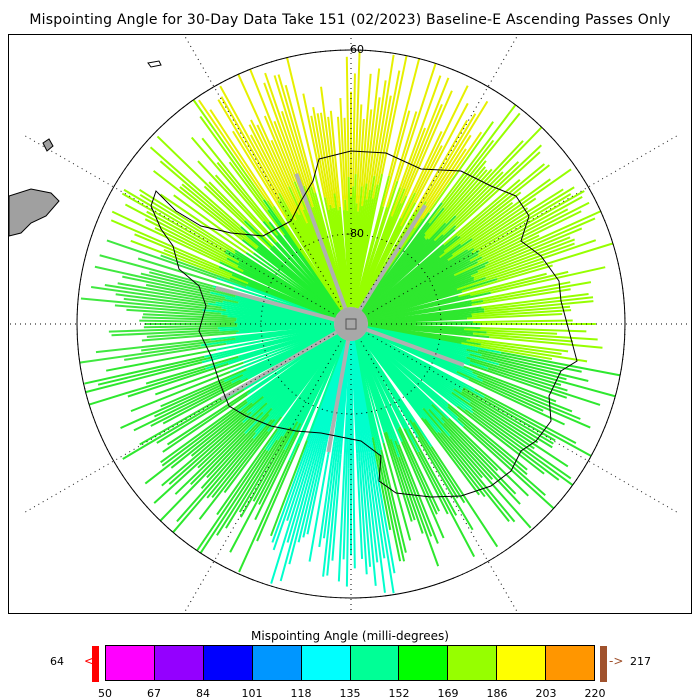 The height and width of the screenshot is (700, 700). What do you see at coordinates (603, 664) in the screenshot?
I see `over-range-swatch` at bounding box center [603, 664].